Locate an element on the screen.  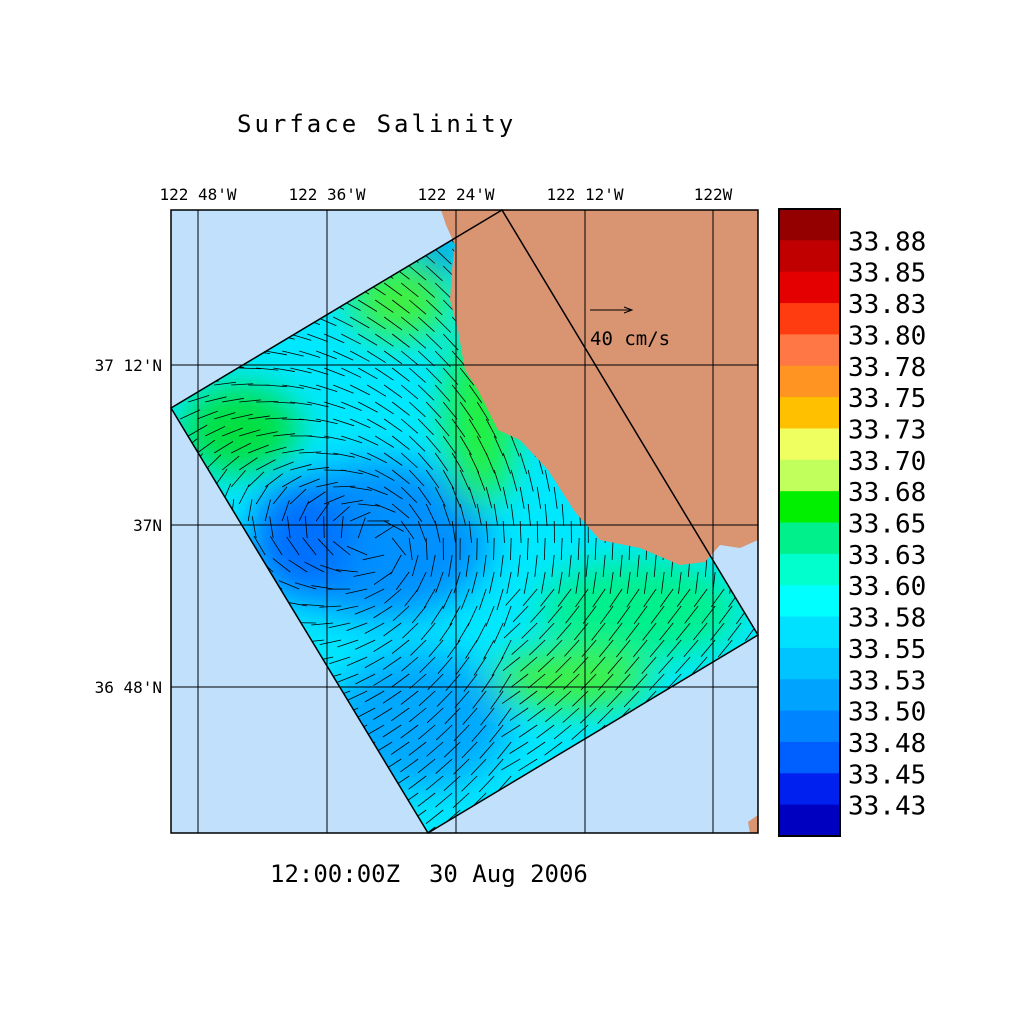
land-islet is located at coordinates (753, 824).